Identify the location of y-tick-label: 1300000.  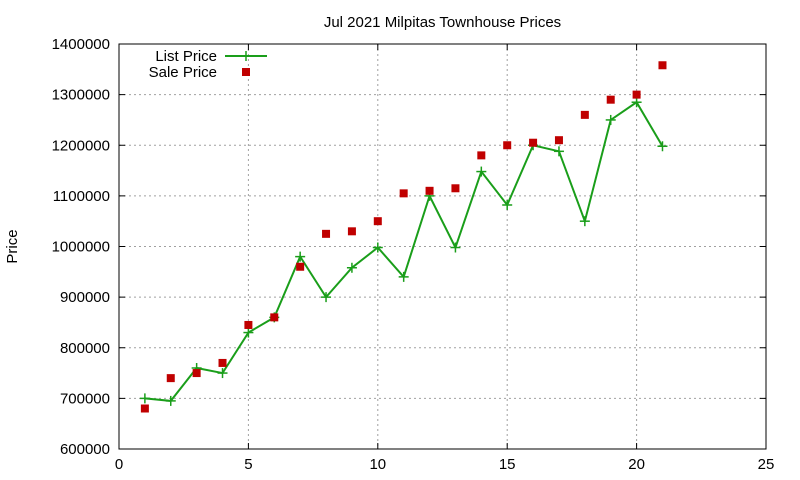
(81, 95).